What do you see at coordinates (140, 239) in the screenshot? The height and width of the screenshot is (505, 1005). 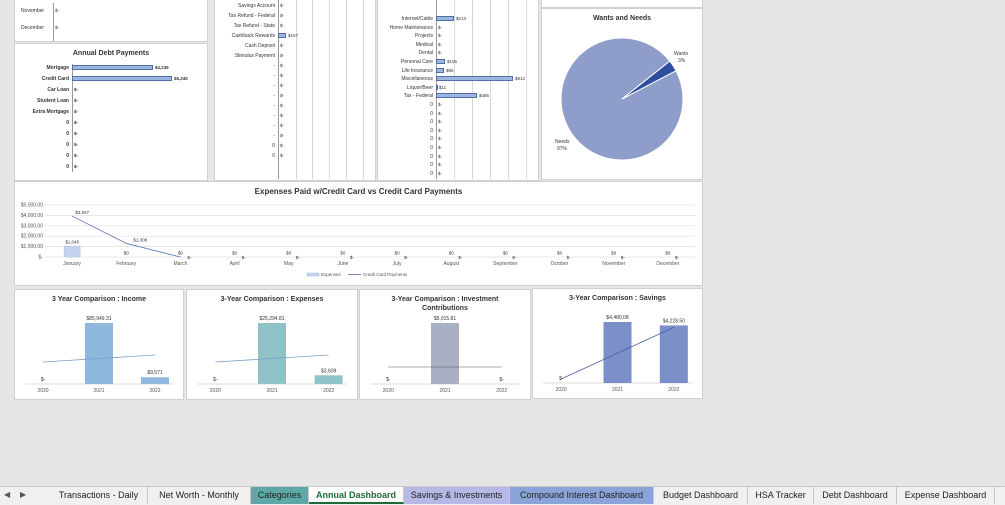 I see `cc-payment-label: $1,308` at bounding box center [140, 239].